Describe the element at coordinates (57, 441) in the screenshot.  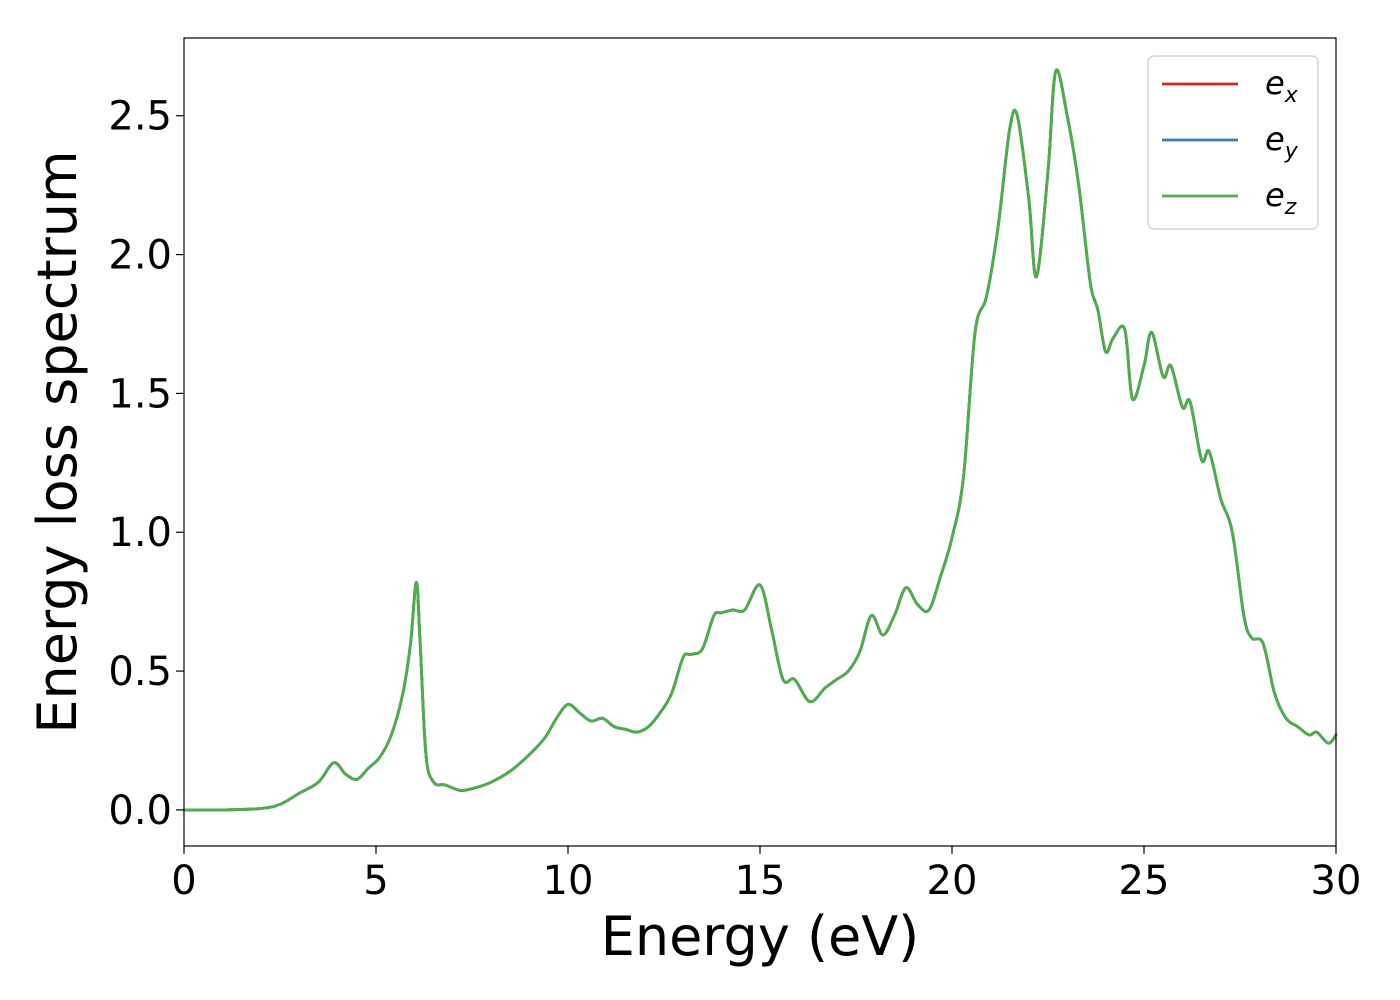
I see `y-axis-label: Energy loss spectrum` at that location.